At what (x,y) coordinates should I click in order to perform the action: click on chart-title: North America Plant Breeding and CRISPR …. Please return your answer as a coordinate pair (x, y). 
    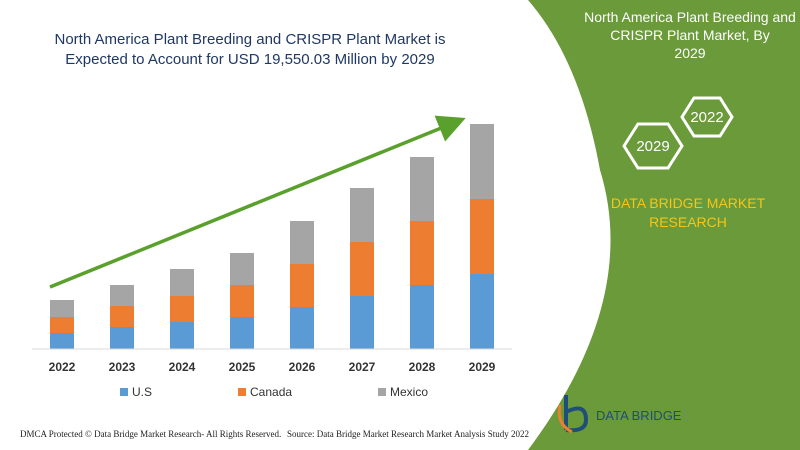
    Looking at the image, I should click on (249, 49).